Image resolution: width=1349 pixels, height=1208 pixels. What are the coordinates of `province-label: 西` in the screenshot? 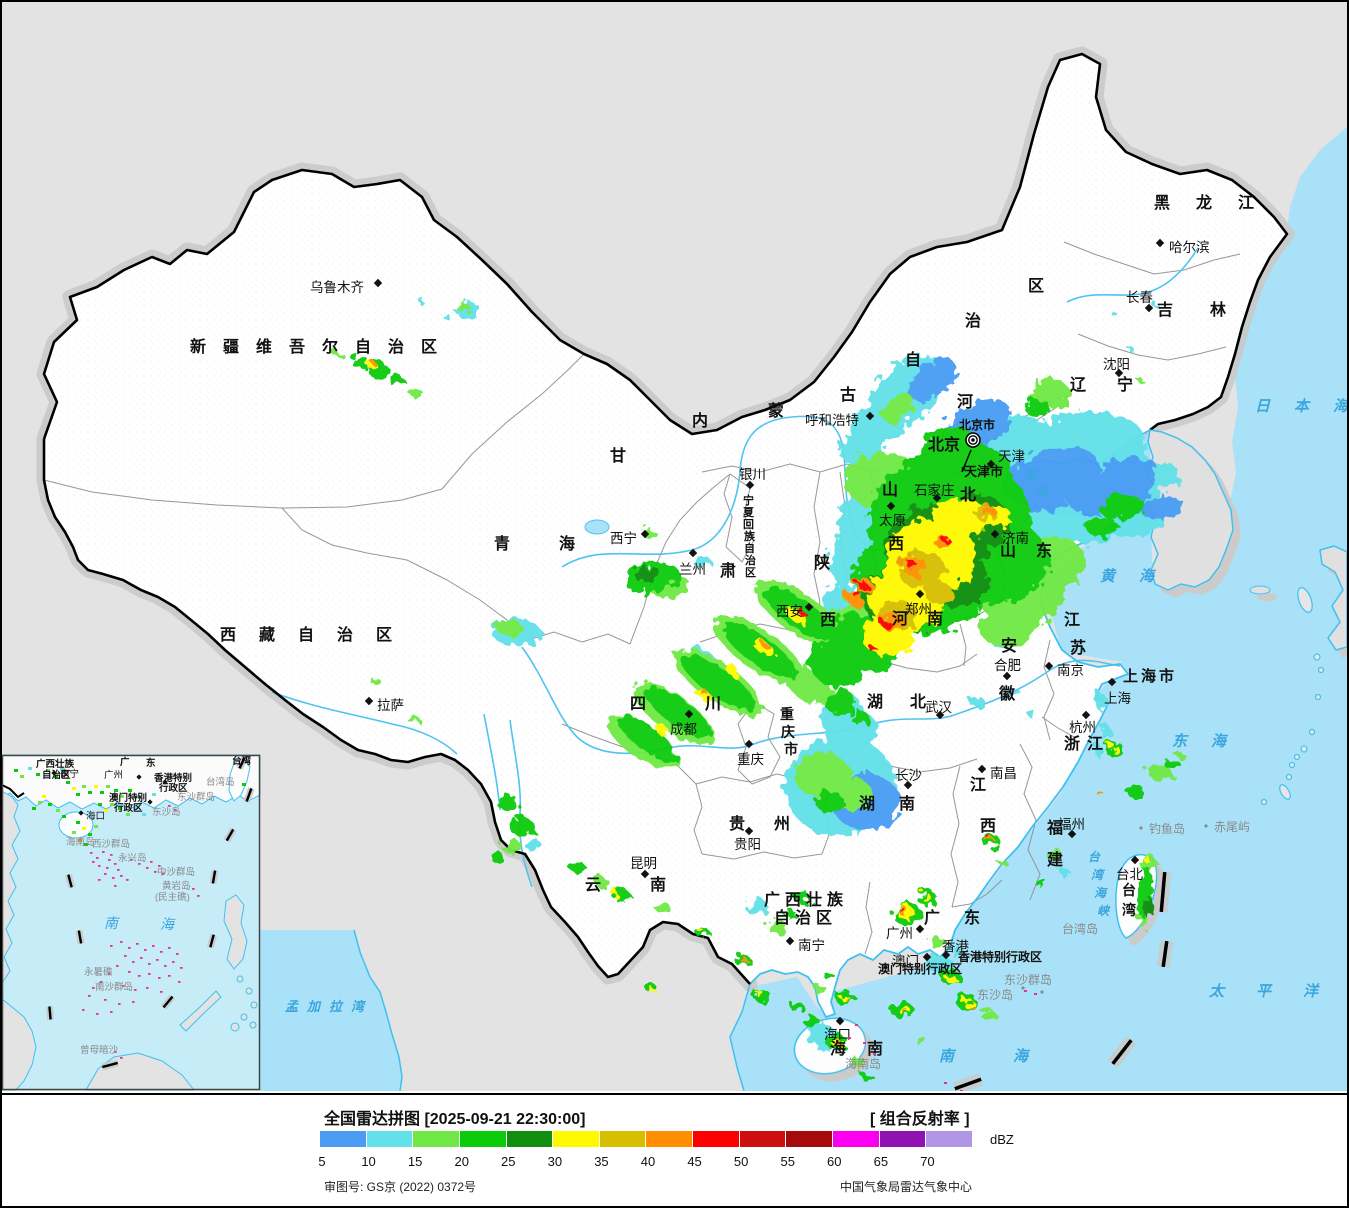 It's located at (828, 620).